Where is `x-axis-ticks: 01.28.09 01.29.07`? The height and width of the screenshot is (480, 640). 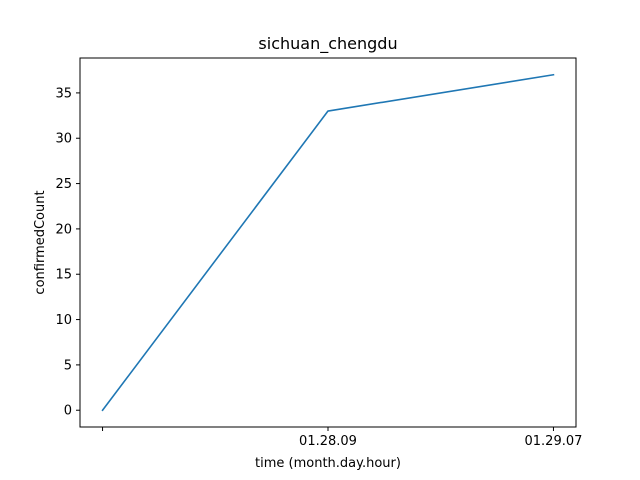 x-axis-ticks: 01.28.09 01.29.07 is located at coordinates (342, 438).